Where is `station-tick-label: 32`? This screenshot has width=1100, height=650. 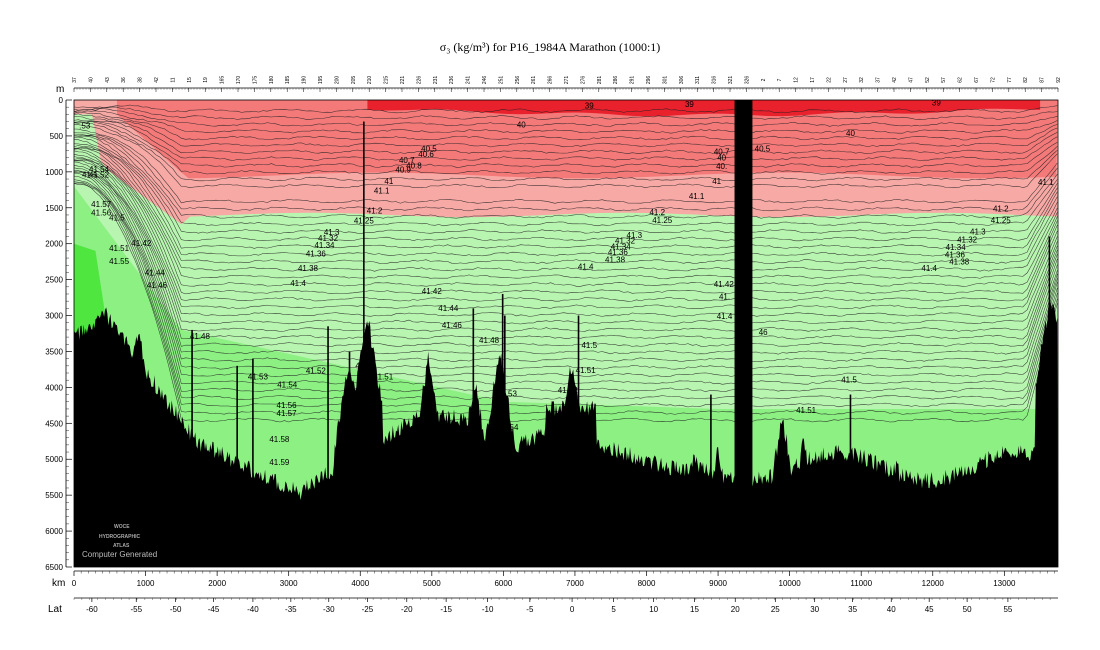
station-tick-label: 32 is located at coordinates (862, 80).